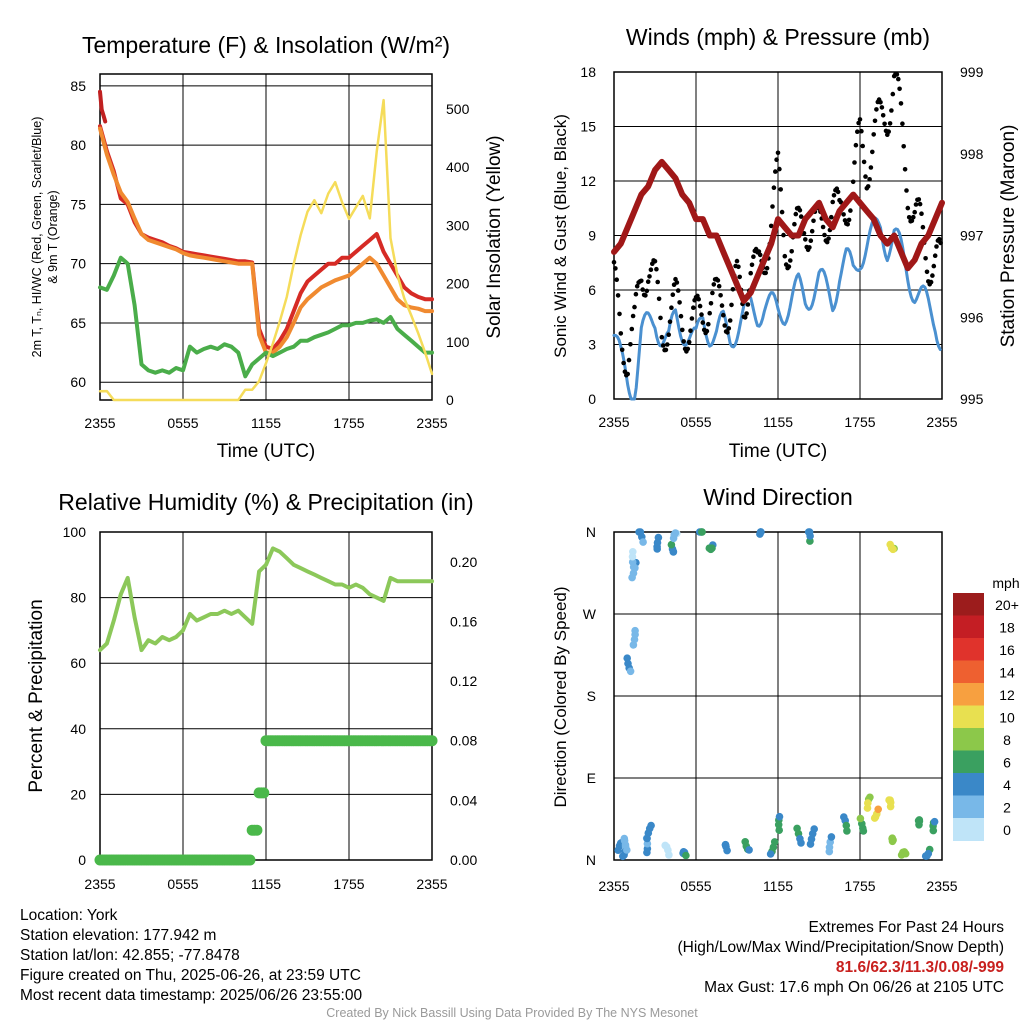 Image resolution: width=1024 pixels, height=1024 pixels. What do you see at coordinates (859, 422) in the screenshot?
I see `wind-xtick: 1755` at bounding box center [859, 422].